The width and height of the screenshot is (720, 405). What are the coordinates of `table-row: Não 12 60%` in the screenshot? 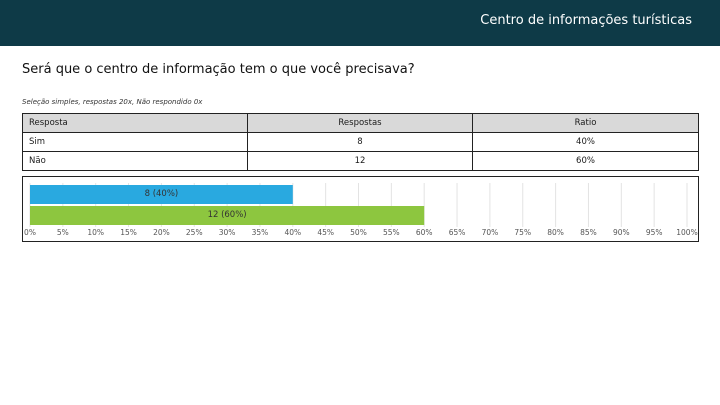 It's located at (360, 161).